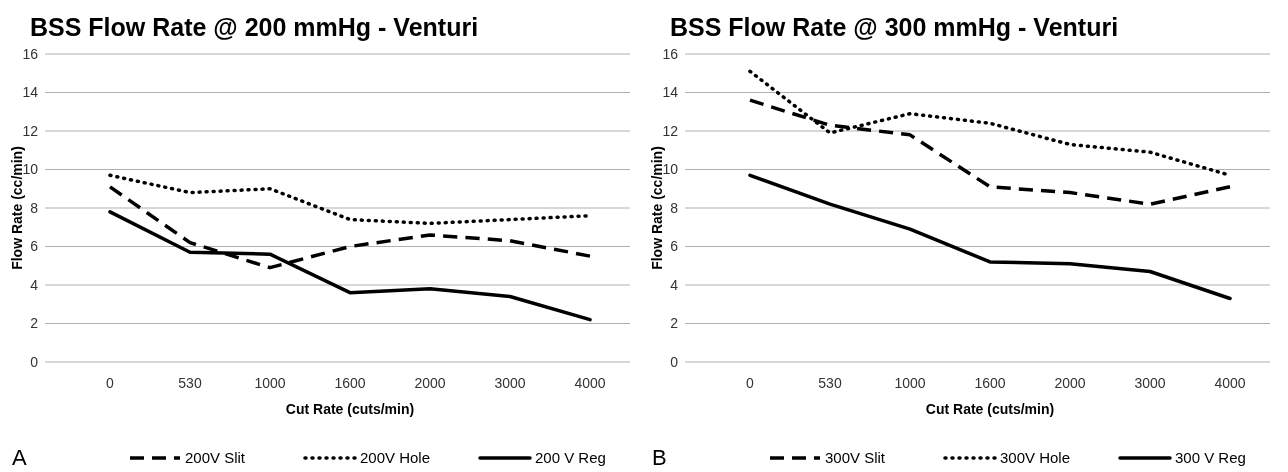  What do you see at coordinates (215, 458) in the screenshot?
I see `legend-label: 200V Slit` at bounding box center [215, 458].